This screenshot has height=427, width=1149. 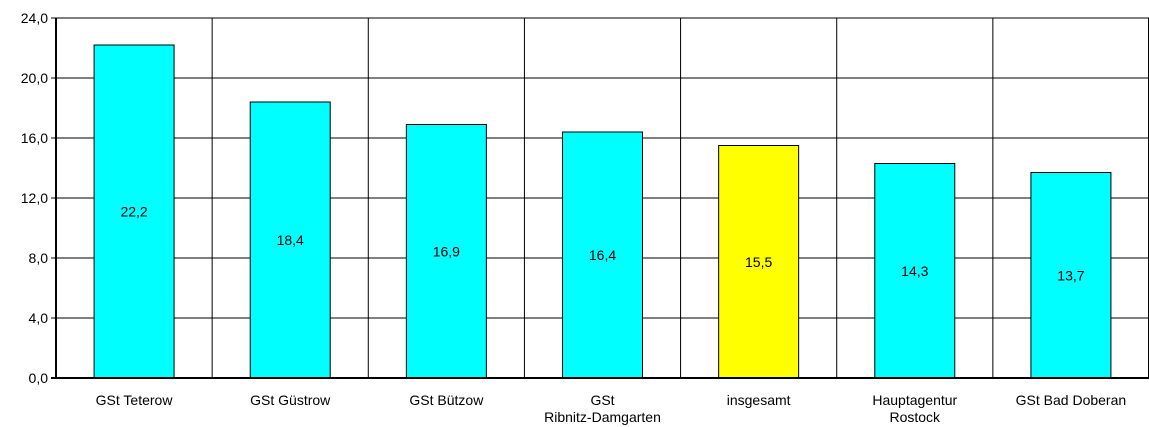 I want to click on y-tick-label: 0,0, so click(x=39, y=378).